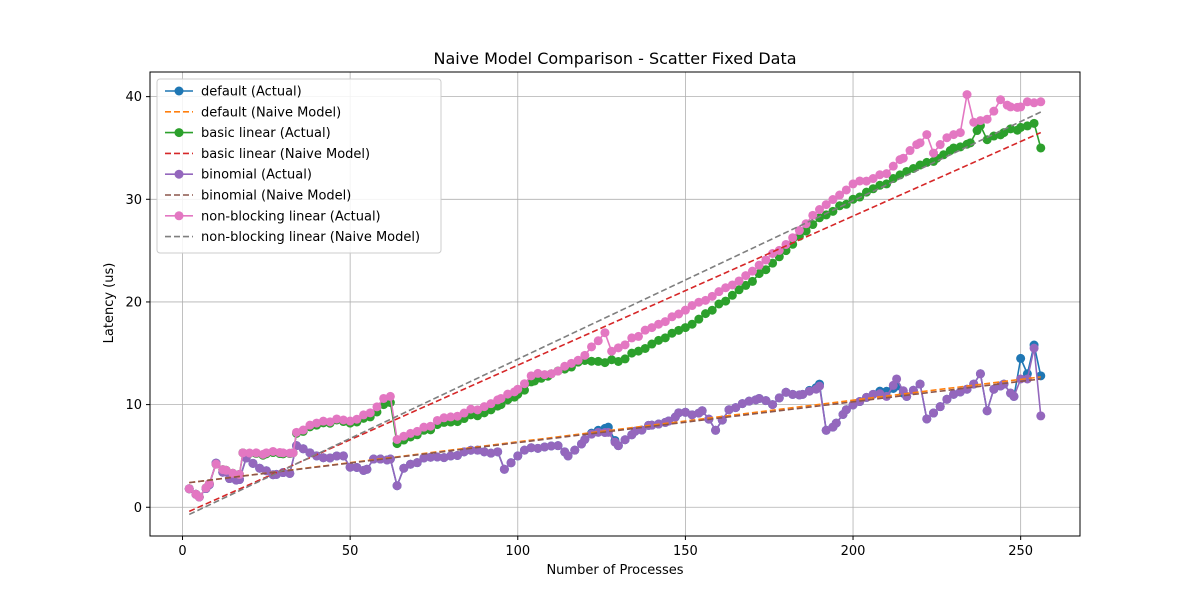 Image resolution: width=1200 pixels, height=600 pixels. What do you see at coordinates (133, 200) in the screenshot?
I see `y-tick-label: 30` at bounding box center [133, 200].